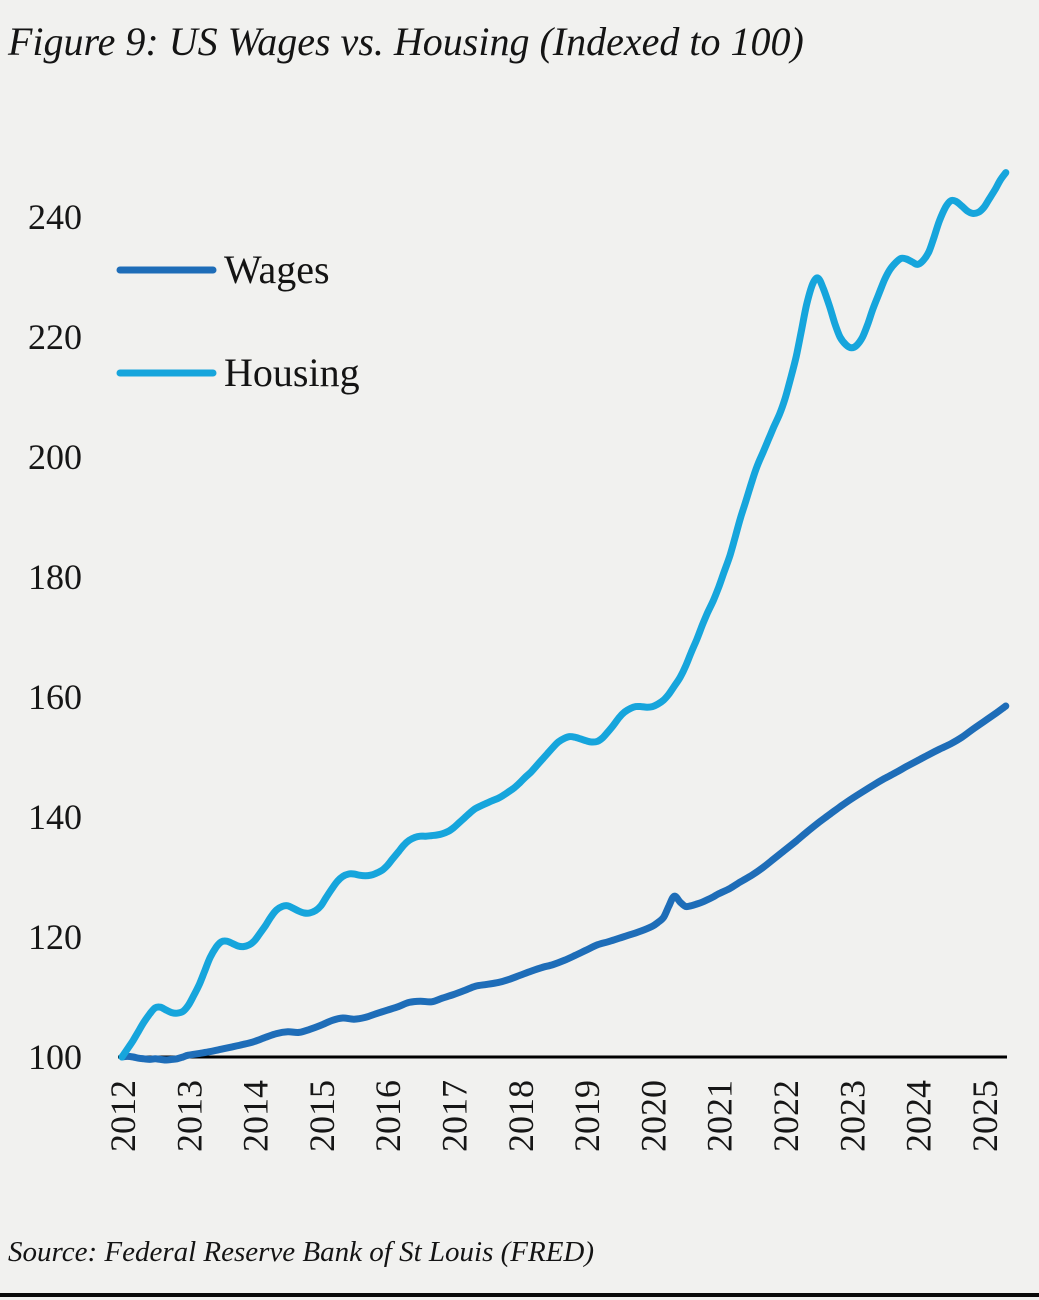  I want to click on x-axis-label-2024: 2024, so click(919, 1116).